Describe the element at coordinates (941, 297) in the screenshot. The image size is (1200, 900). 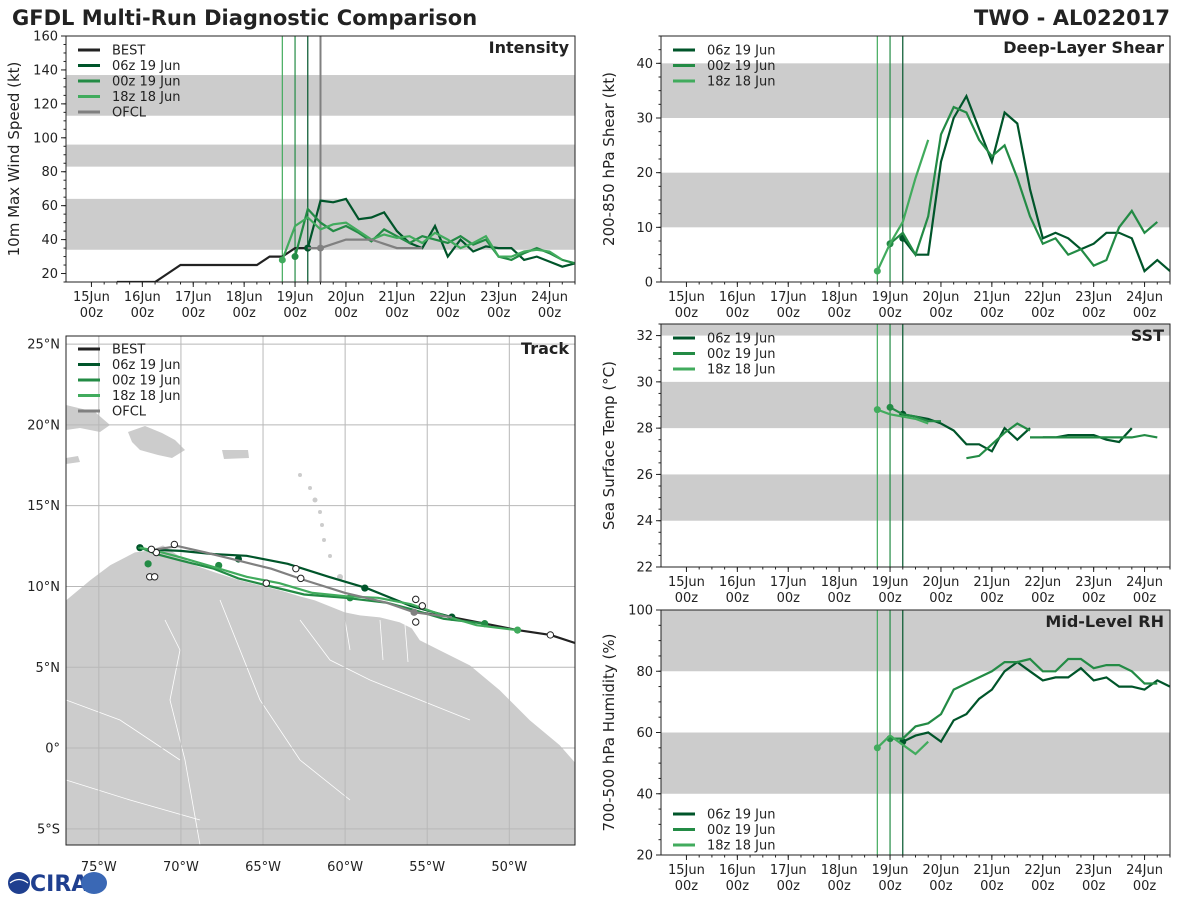
I see `shear-xtick-label-day: 20Jun` at that location.